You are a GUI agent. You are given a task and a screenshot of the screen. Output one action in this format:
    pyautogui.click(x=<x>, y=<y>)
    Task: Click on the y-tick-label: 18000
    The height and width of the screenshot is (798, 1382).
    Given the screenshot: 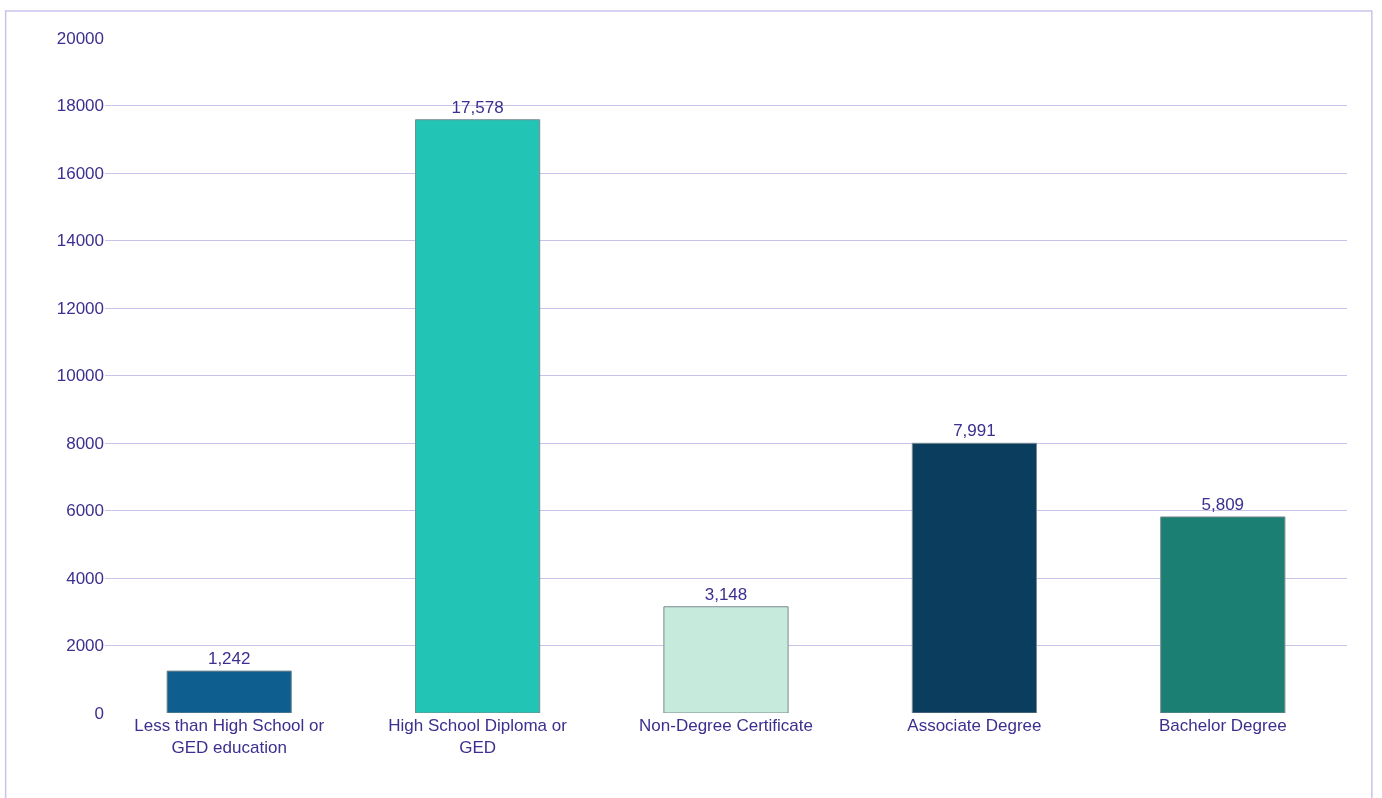 What is the action you would take?
    pyautogui.click(x=80, y=106)
    